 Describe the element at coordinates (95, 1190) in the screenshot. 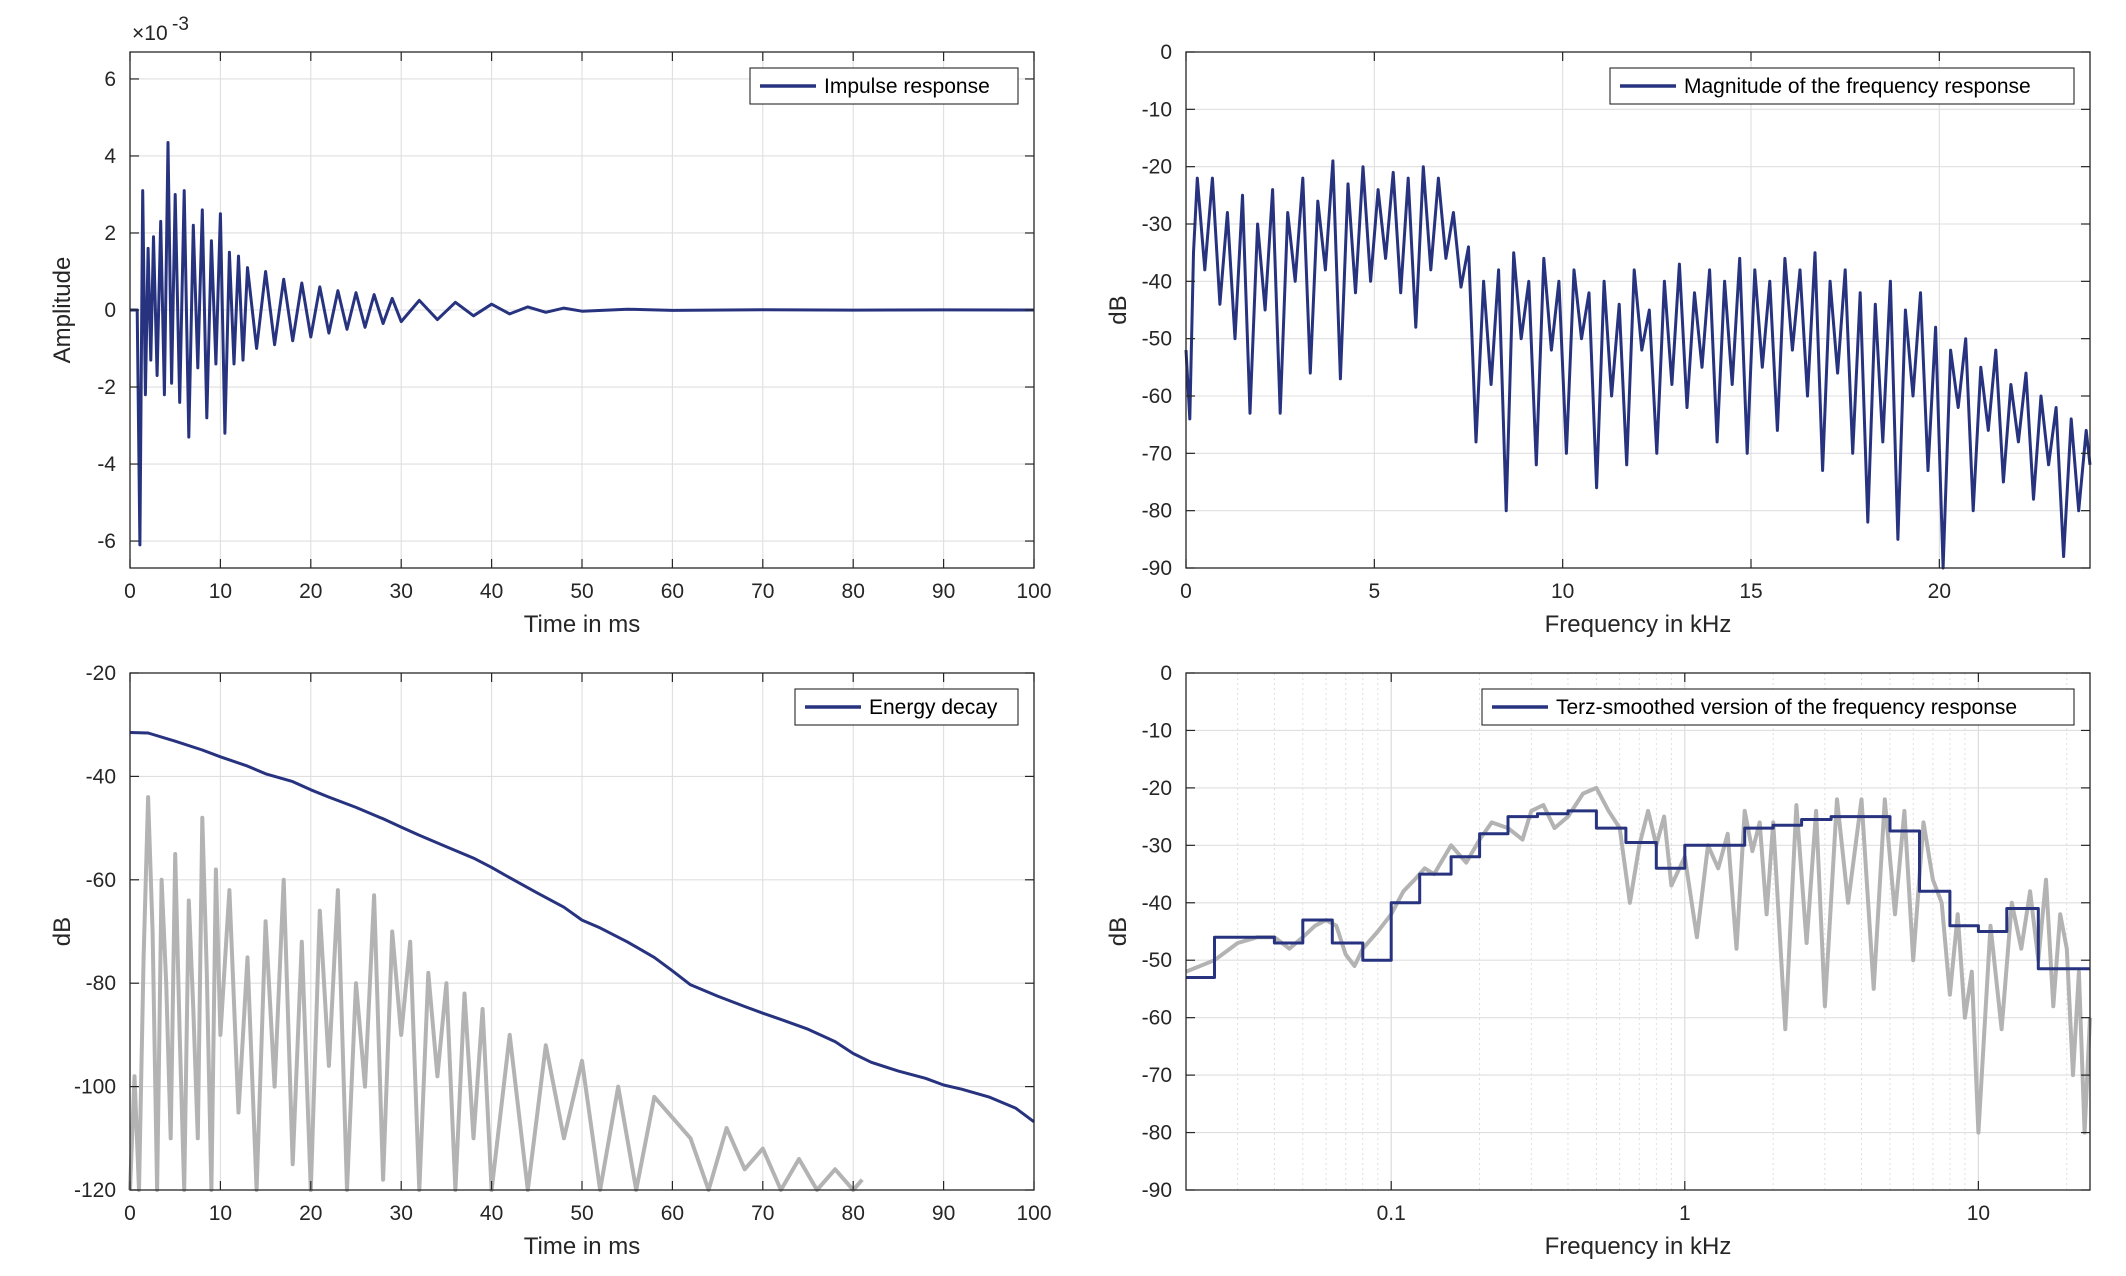

I see `y-tick-label: -120` at that location.